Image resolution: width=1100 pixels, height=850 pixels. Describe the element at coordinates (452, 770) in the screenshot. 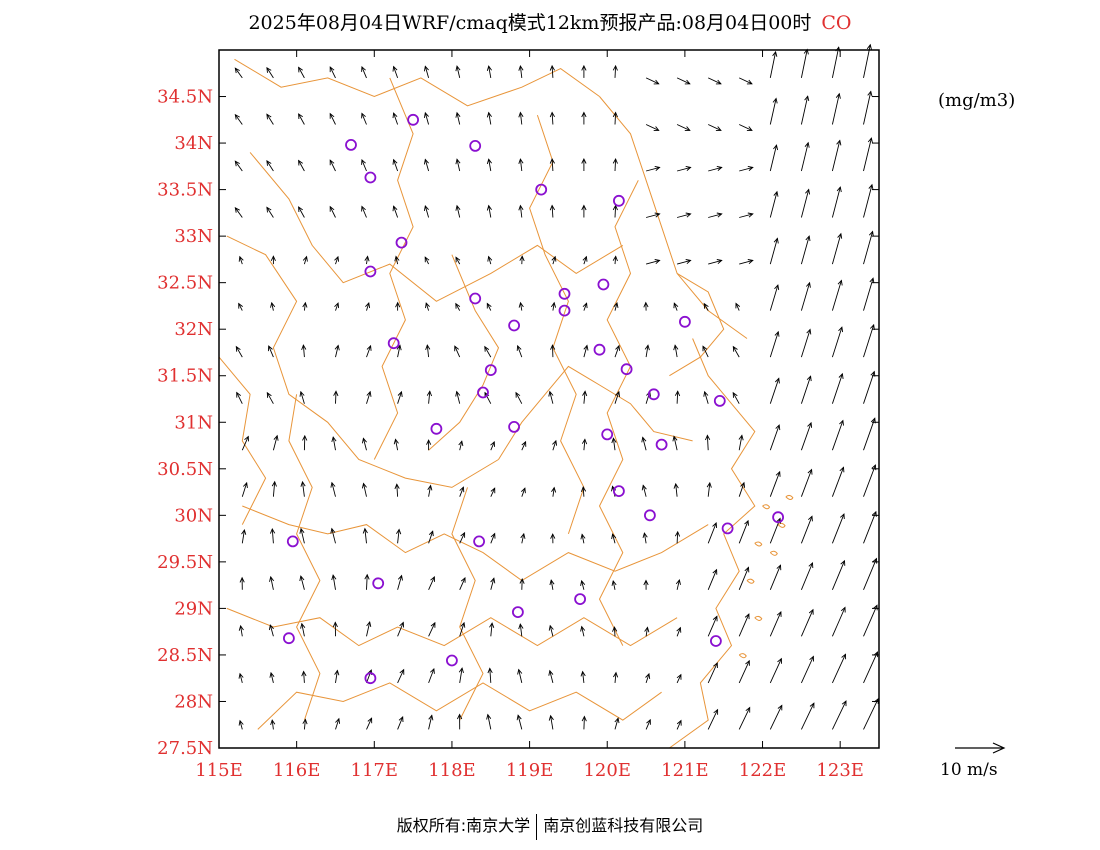

I see `x-tick-label: 118E` at that location.